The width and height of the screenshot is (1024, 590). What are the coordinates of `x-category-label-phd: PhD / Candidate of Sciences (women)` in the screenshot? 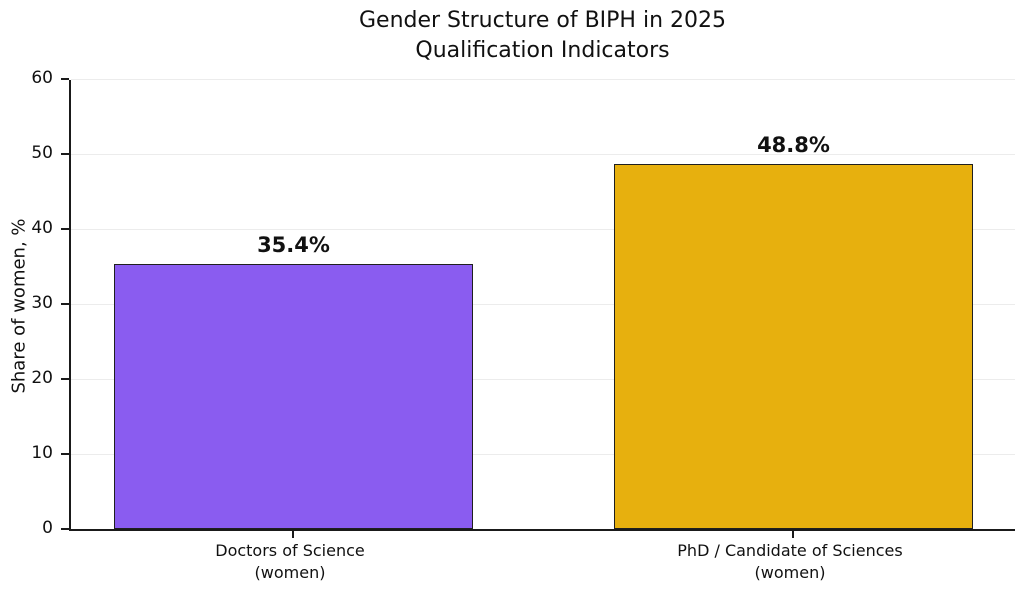 It's located at (790, 562).